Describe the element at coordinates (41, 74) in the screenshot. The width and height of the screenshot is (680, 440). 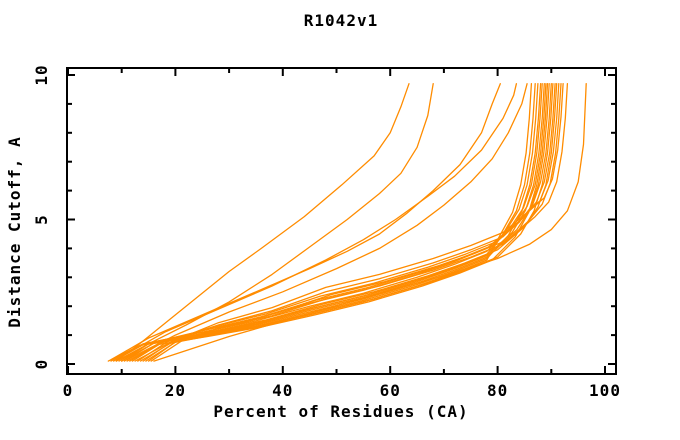
I see `y-tick-label: 10` at that location.